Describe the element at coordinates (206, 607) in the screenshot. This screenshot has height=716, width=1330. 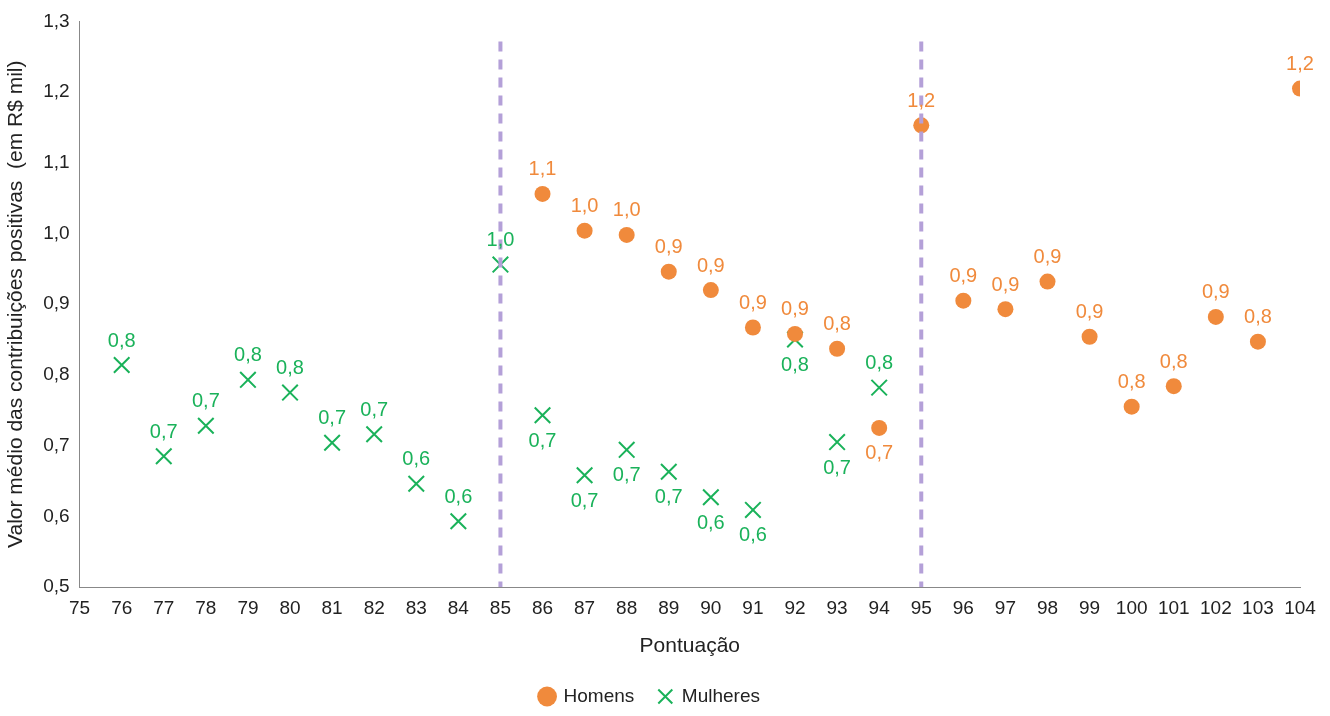
I see `x-tick-label: 78` at that location.